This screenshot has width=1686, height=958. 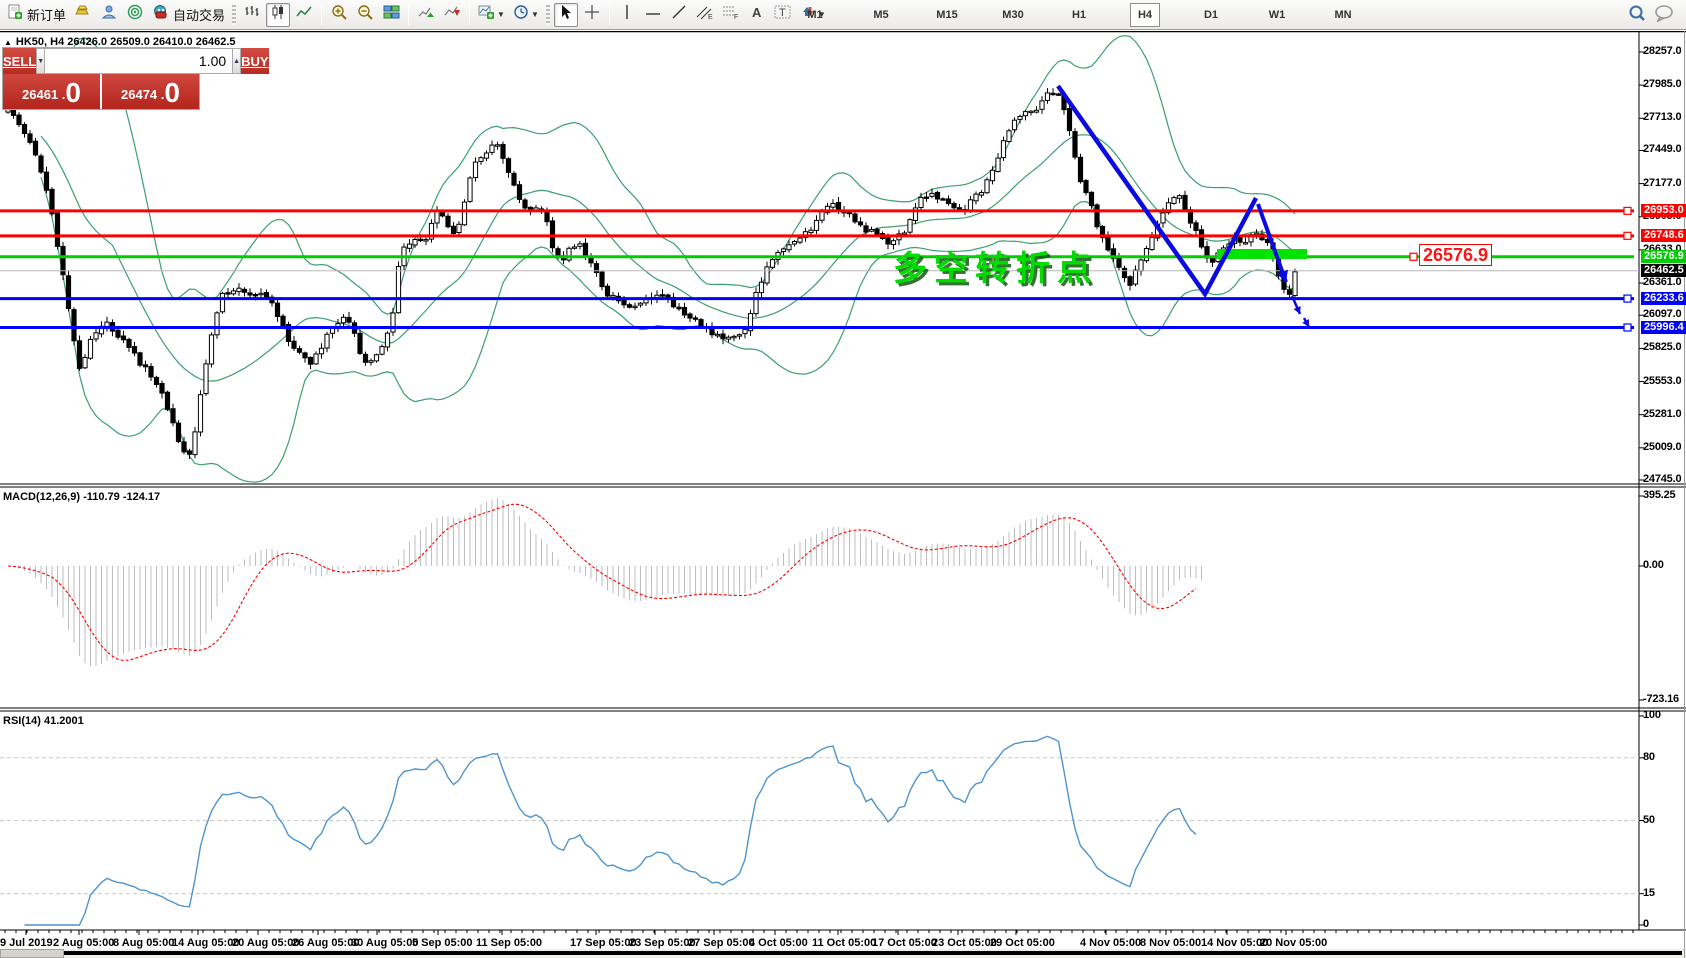 I want to click on buy-price-main: 26474 ., so click(x=143, y=94).